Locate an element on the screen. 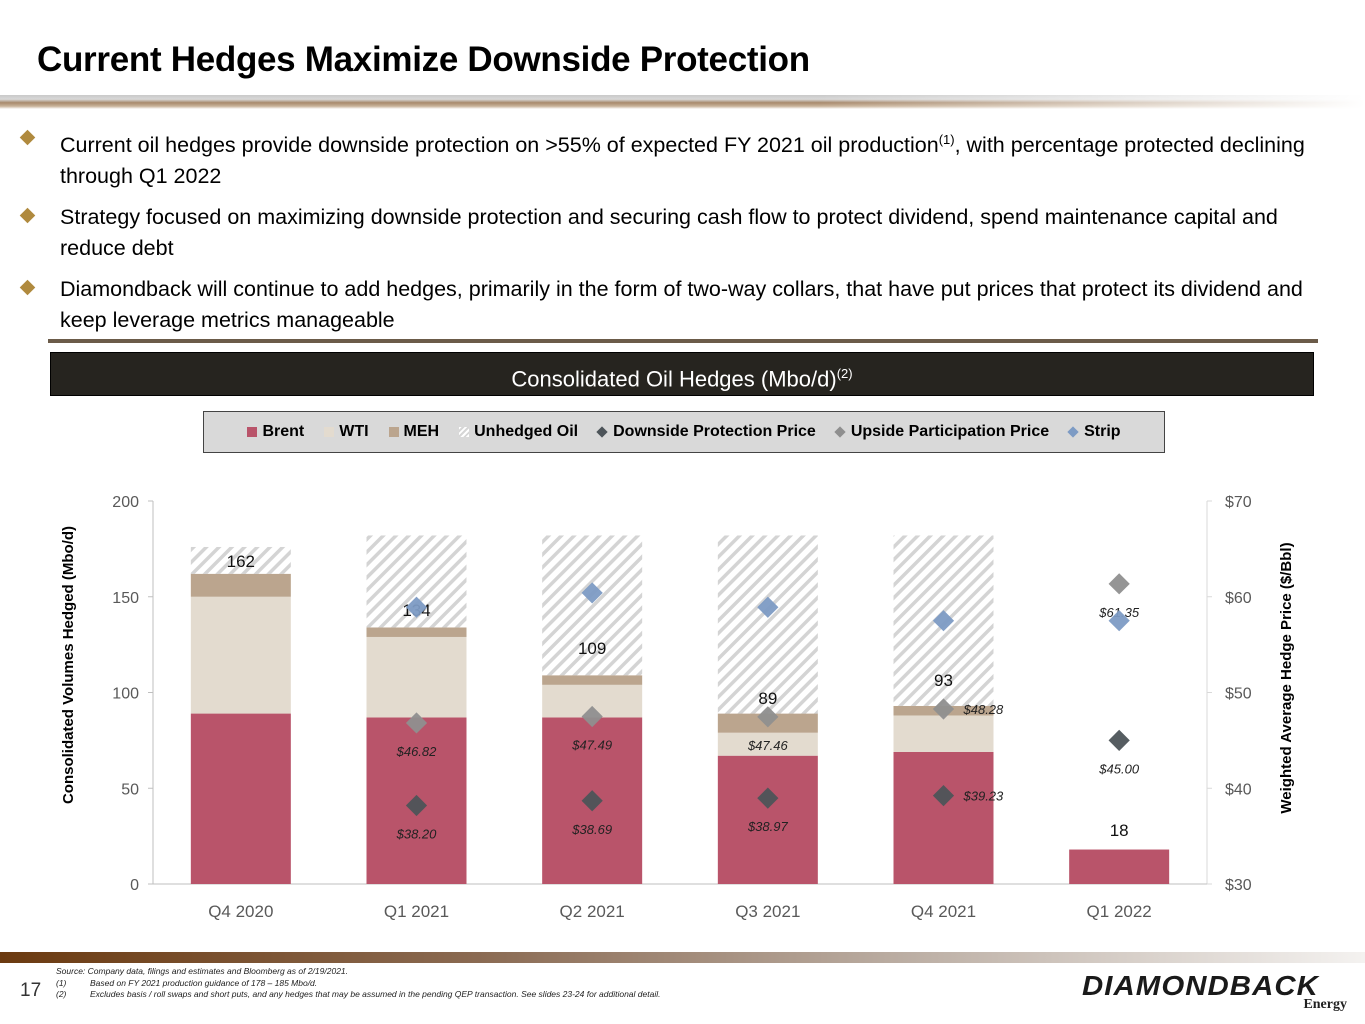 This screenshot has width=1365, height=1024. marker-label: $45.00 is located at coordinates (1119, 768).